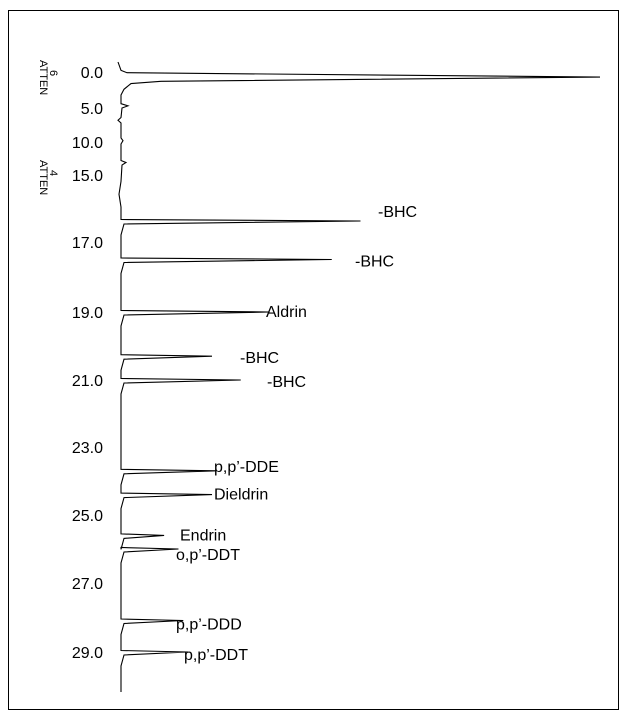 This screenshot has width=629, height=720. I want to click on y-tick-label: 23.0, so click(87, 448).